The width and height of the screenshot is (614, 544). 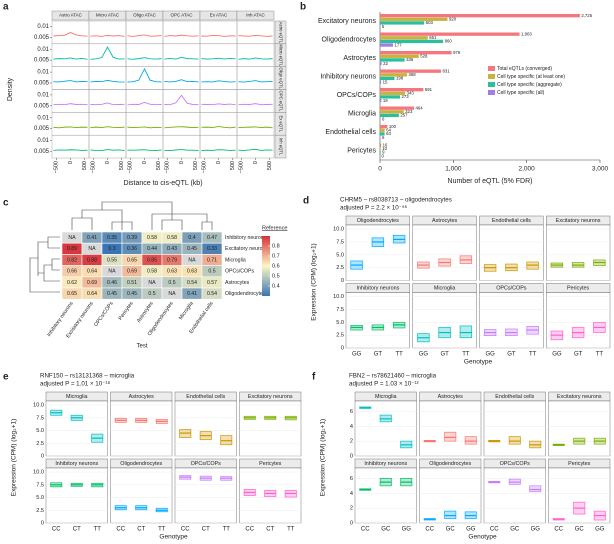 I want to click on colorbar-tick-label: 0.6, so click(x=276, y=266).